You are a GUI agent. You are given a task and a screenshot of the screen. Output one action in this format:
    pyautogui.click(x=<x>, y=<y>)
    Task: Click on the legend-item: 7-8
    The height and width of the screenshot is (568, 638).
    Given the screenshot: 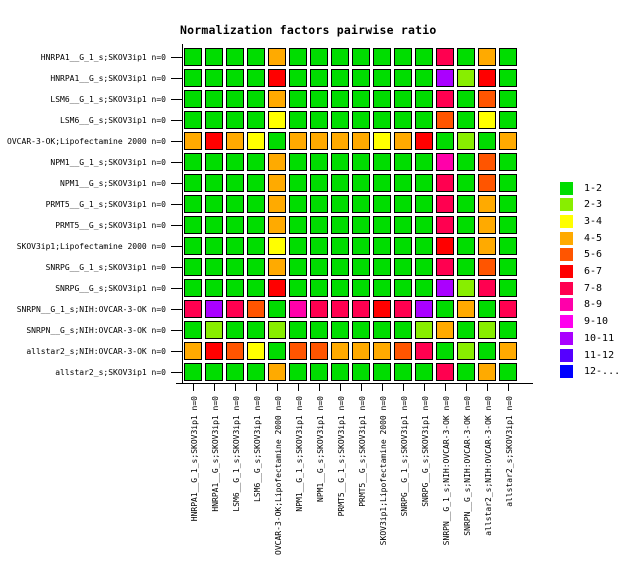 What is the action you would take?
    pyautogui.click(x=581, y=288)
    